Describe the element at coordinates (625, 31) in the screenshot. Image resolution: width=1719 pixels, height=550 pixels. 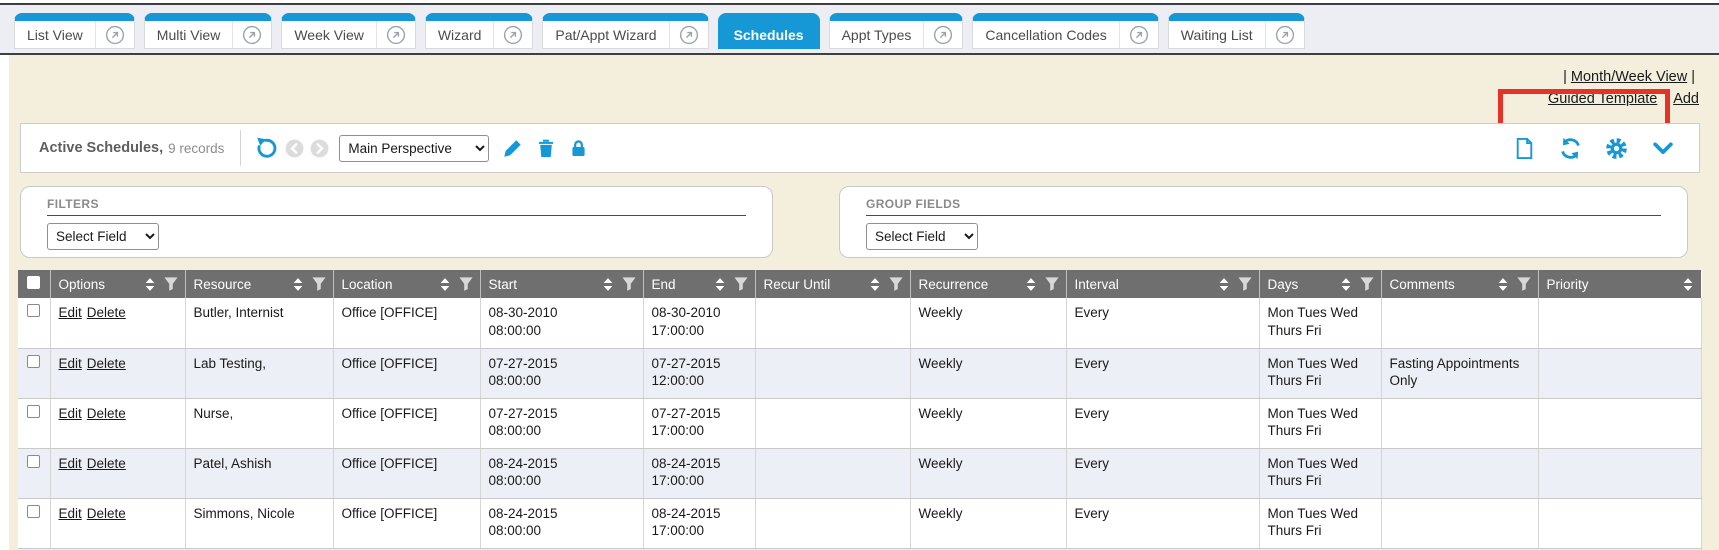
I see `tab-pat-appt-wizard: Pat/Appt Wizard` at that location.